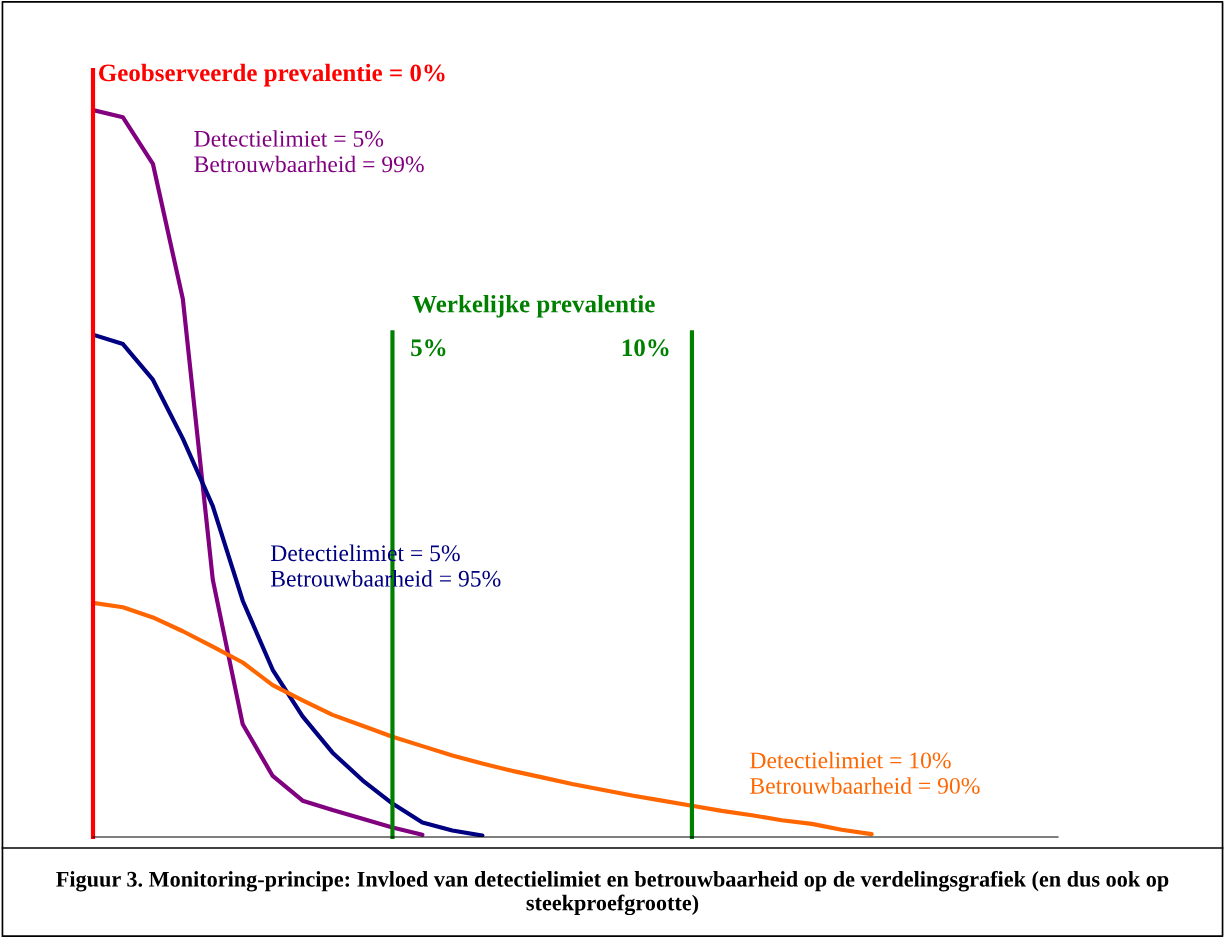  What do you see at coordinates (865, 772) in the screenshot?
I see `series-label: Detectielimiet = 10% Betrouwbaarheid = 90%` at bounding box center [865, 772].